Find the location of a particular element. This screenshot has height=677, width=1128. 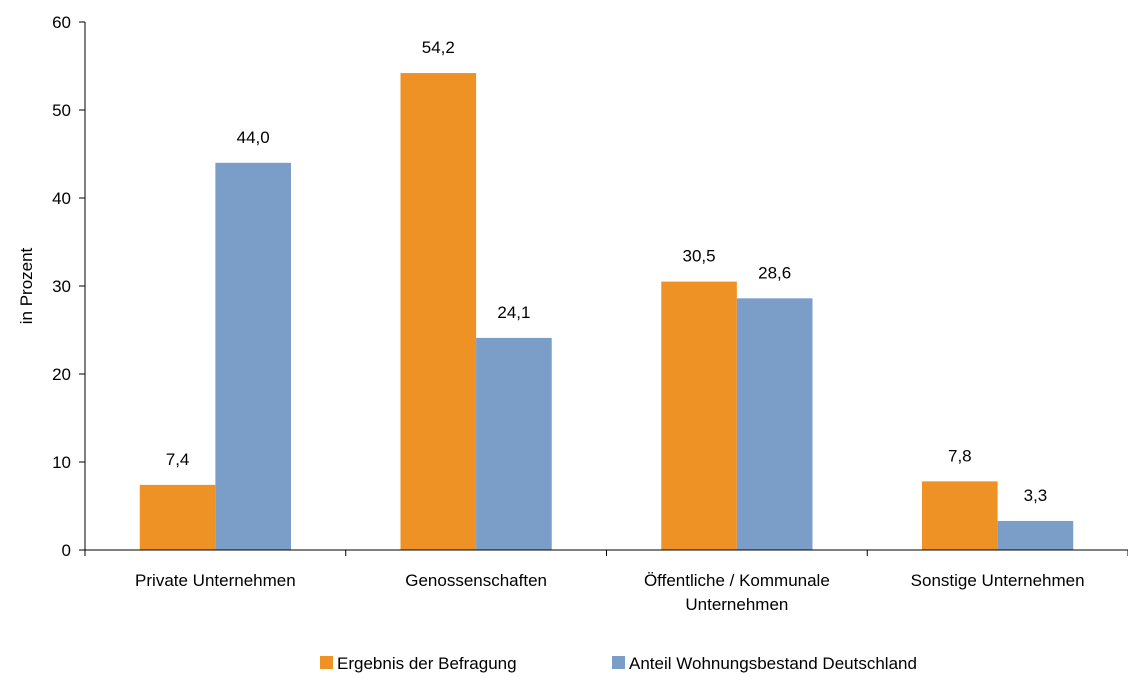

y-tick-label: 20 is located at coordinates (61, 374).